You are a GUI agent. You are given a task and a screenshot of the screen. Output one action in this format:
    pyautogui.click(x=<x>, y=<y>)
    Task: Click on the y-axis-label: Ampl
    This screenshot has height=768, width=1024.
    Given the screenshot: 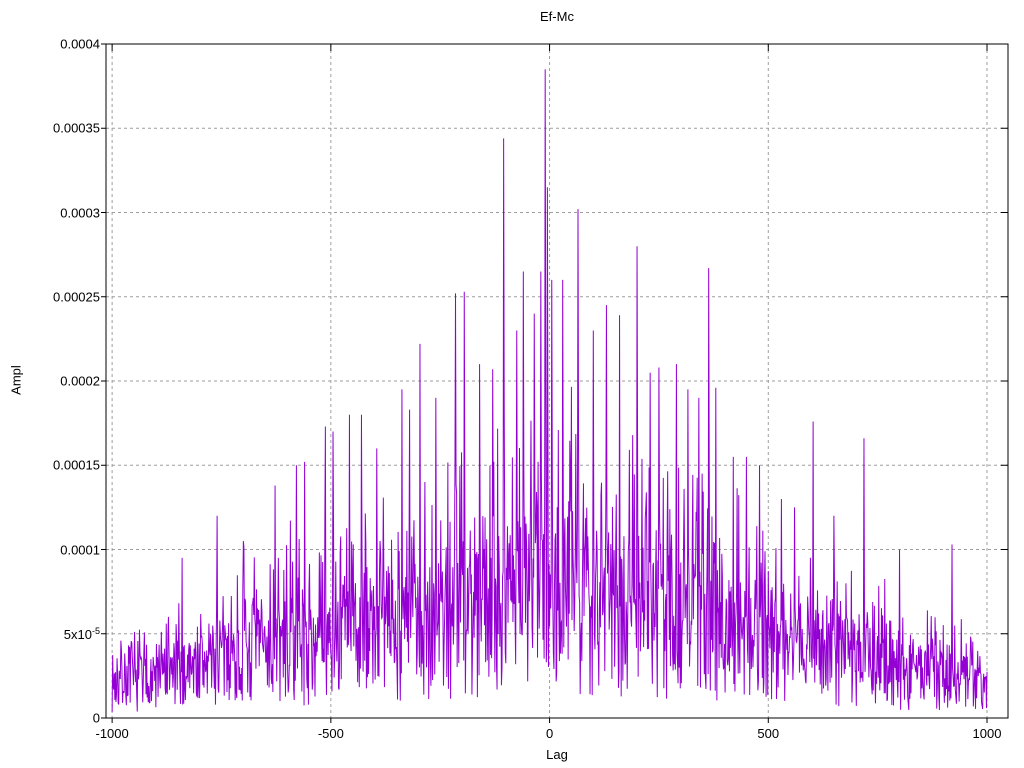 What is the action you would take?
    pyautogui.click(x=16, y=380)
    